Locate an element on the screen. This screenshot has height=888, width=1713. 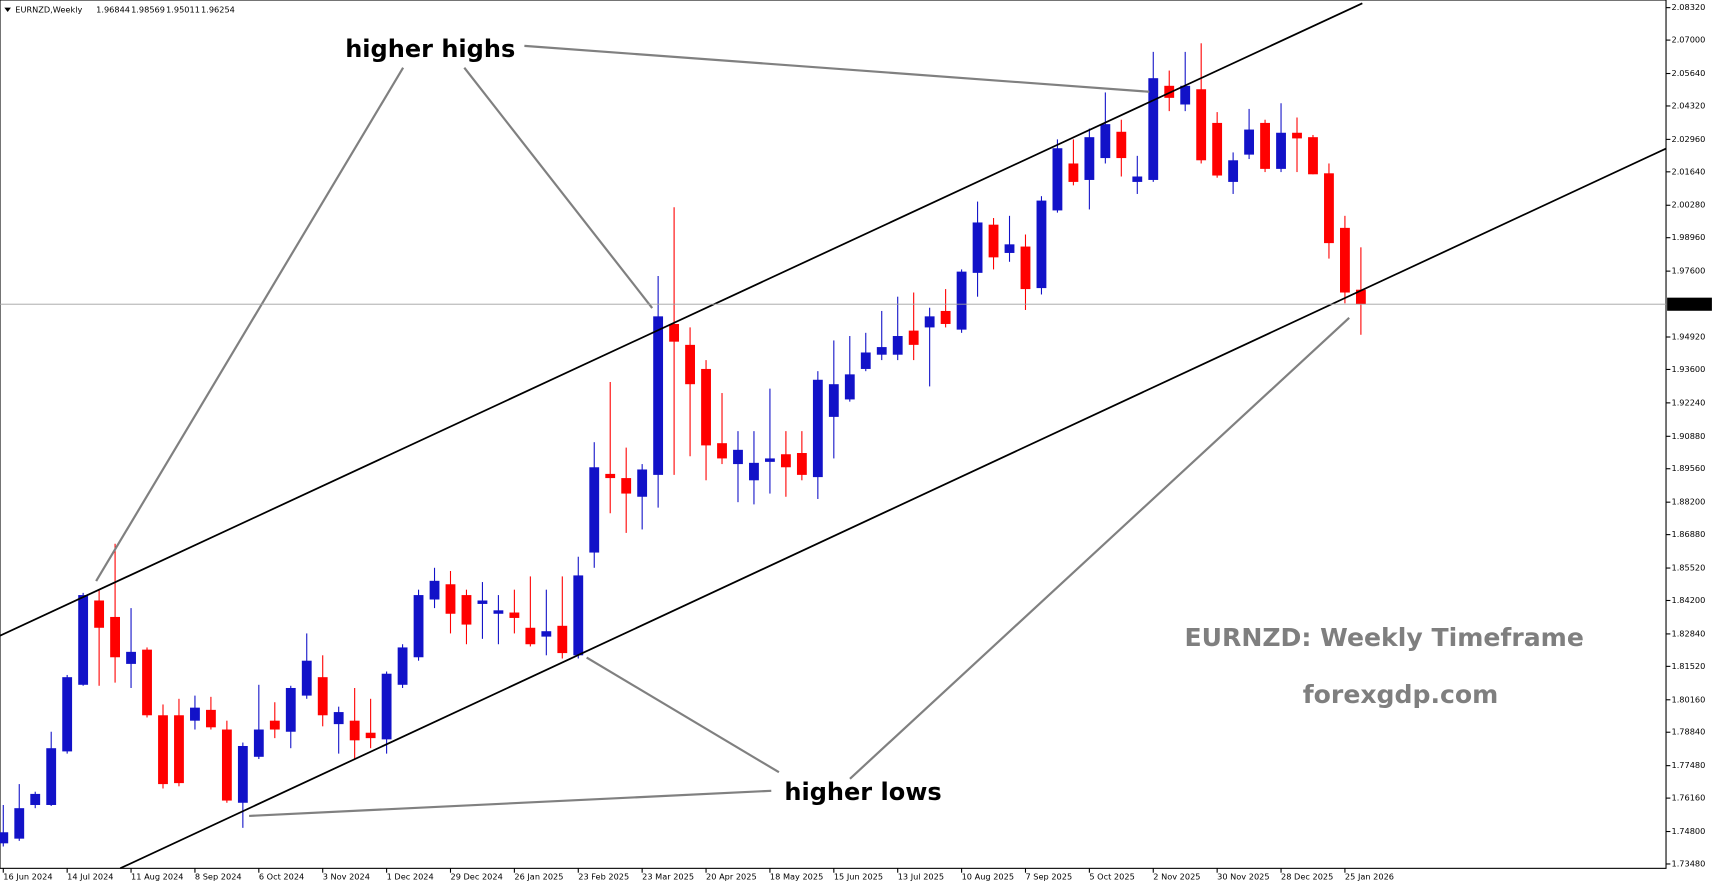
y-tick-label: 1.98960 is located at coordinates (1688, 237).